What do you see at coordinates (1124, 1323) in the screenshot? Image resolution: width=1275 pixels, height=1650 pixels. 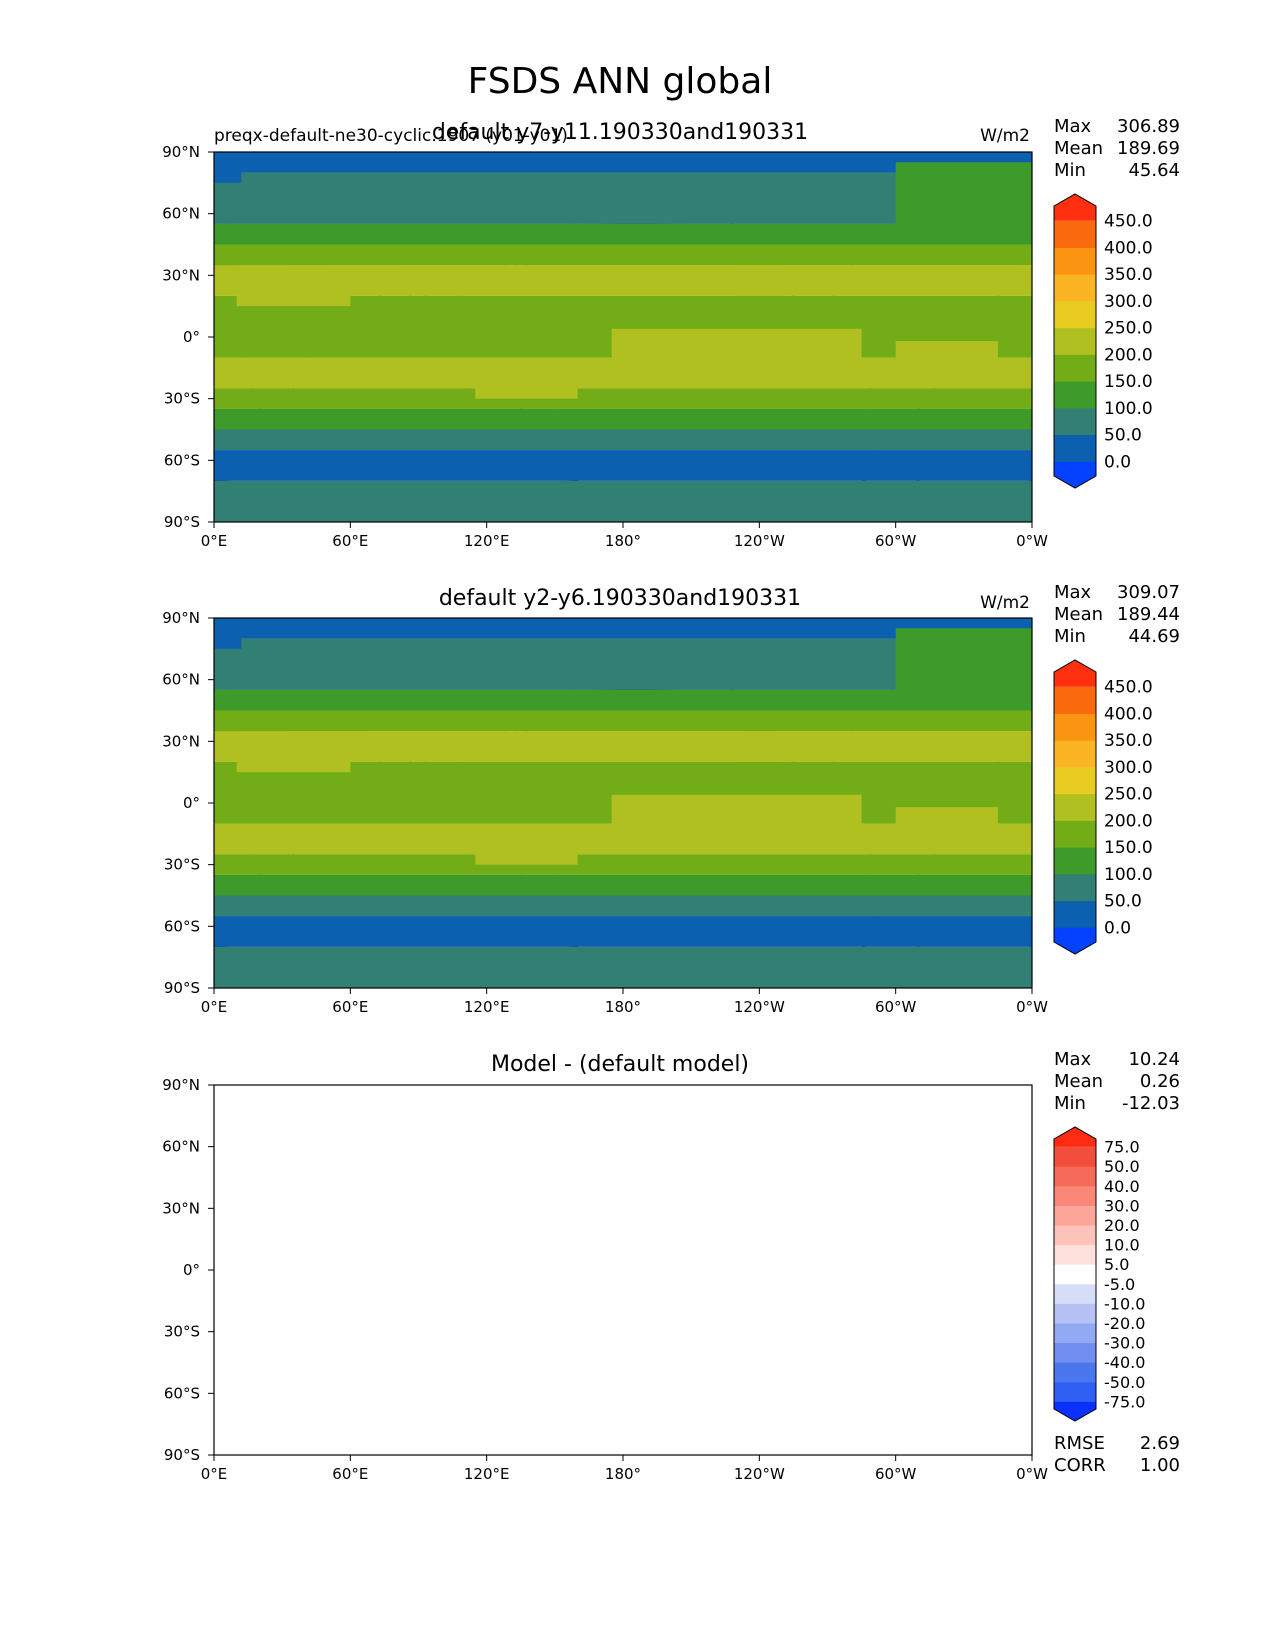 I see `colorbar-label: -20.0` at bounding box center [1124, 1323].